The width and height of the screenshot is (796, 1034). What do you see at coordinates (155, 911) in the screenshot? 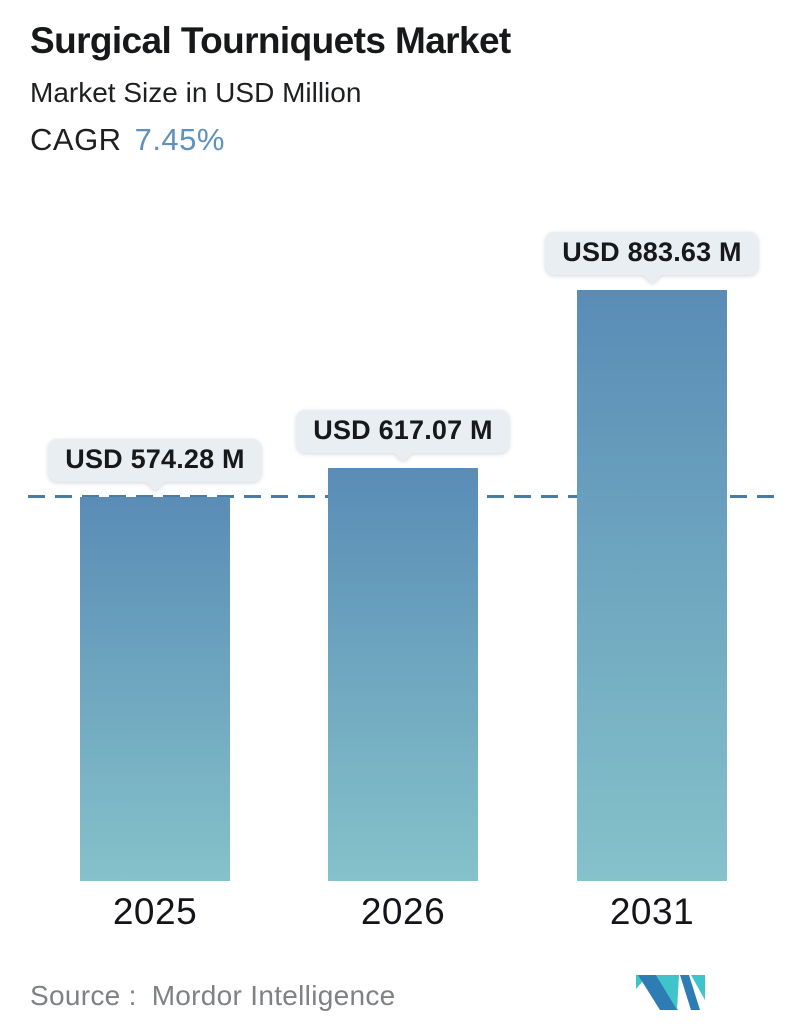
I see `x-axis-label-2025: 2025` at bounding box center [155, 911].